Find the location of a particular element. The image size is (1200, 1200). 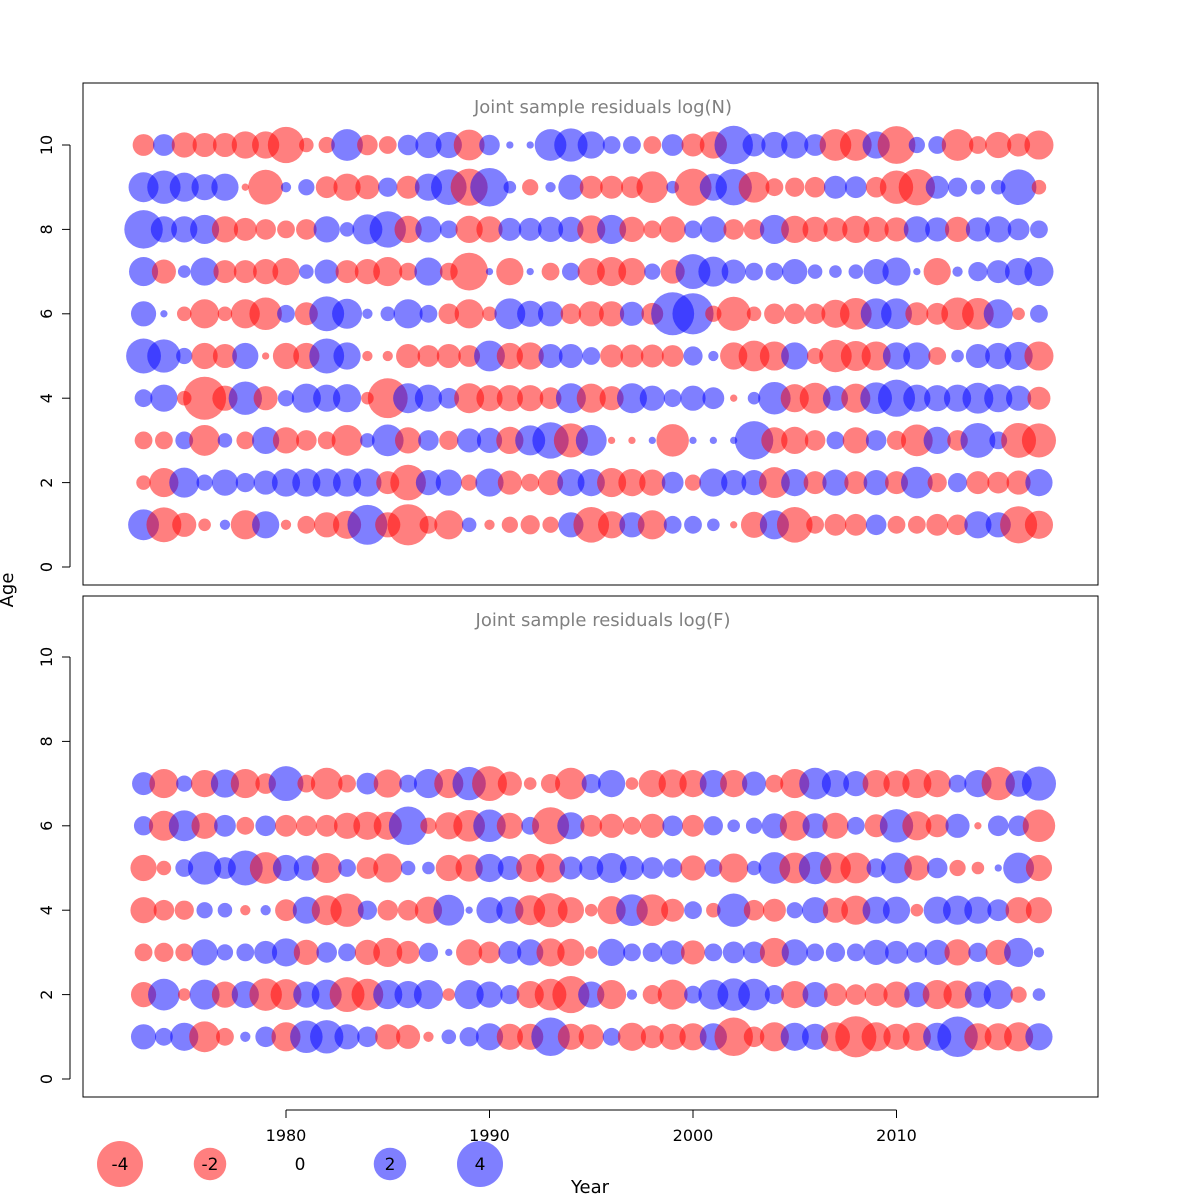

bubble-age2-year2009 is located at coordinates (876, 483).